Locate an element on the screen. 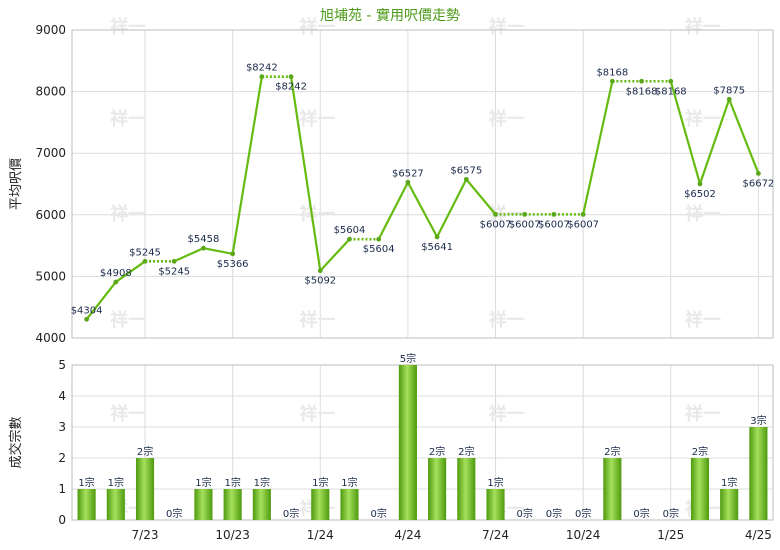  count-bar-label: 5宗 is located at coordinates (408, 358).